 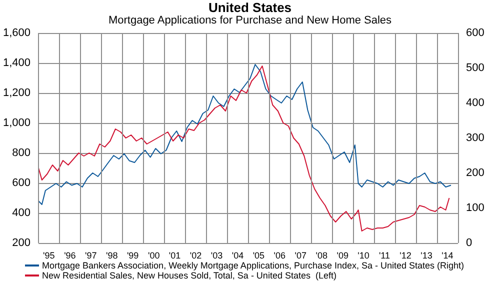 I want to click on x-tick-label: '11, so click(x=384, y=255).